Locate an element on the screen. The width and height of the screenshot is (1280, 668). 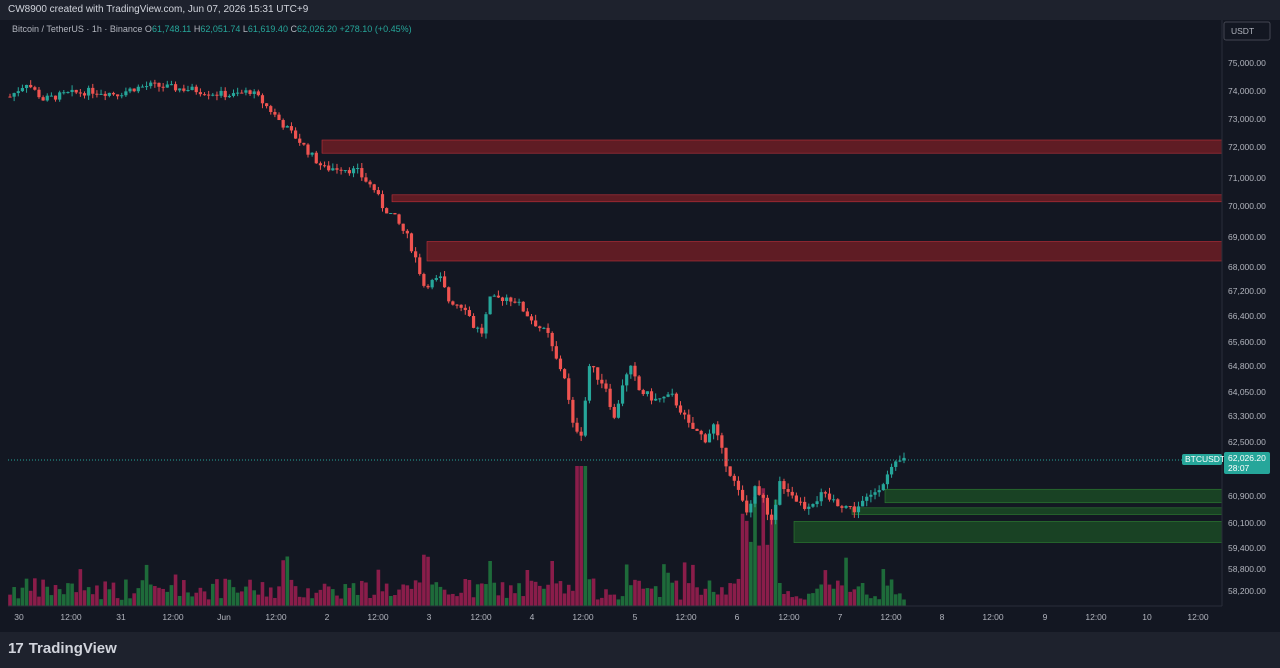
tradingview-brand: 17 TradingView is located at coordinates (62, 648).